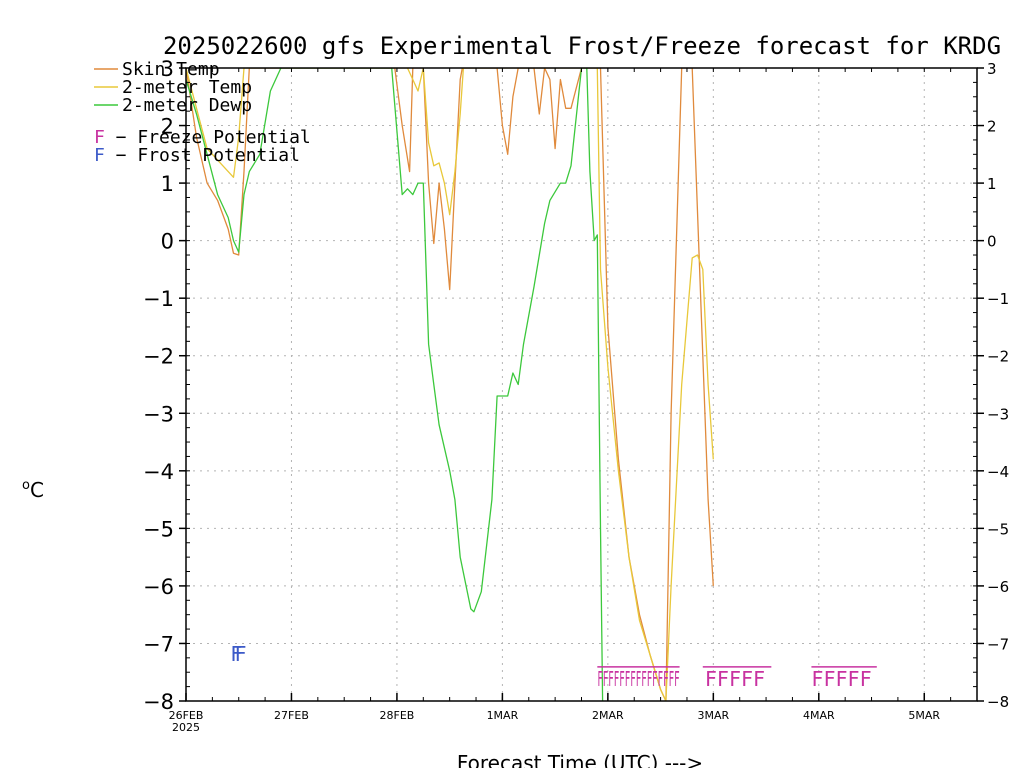 This screenshot has width=1024, height=768. What do you see at coordinates (158, 702) in the screenshot?
I see `y-tick-label-left: −8` at bounding box center [158, 702].